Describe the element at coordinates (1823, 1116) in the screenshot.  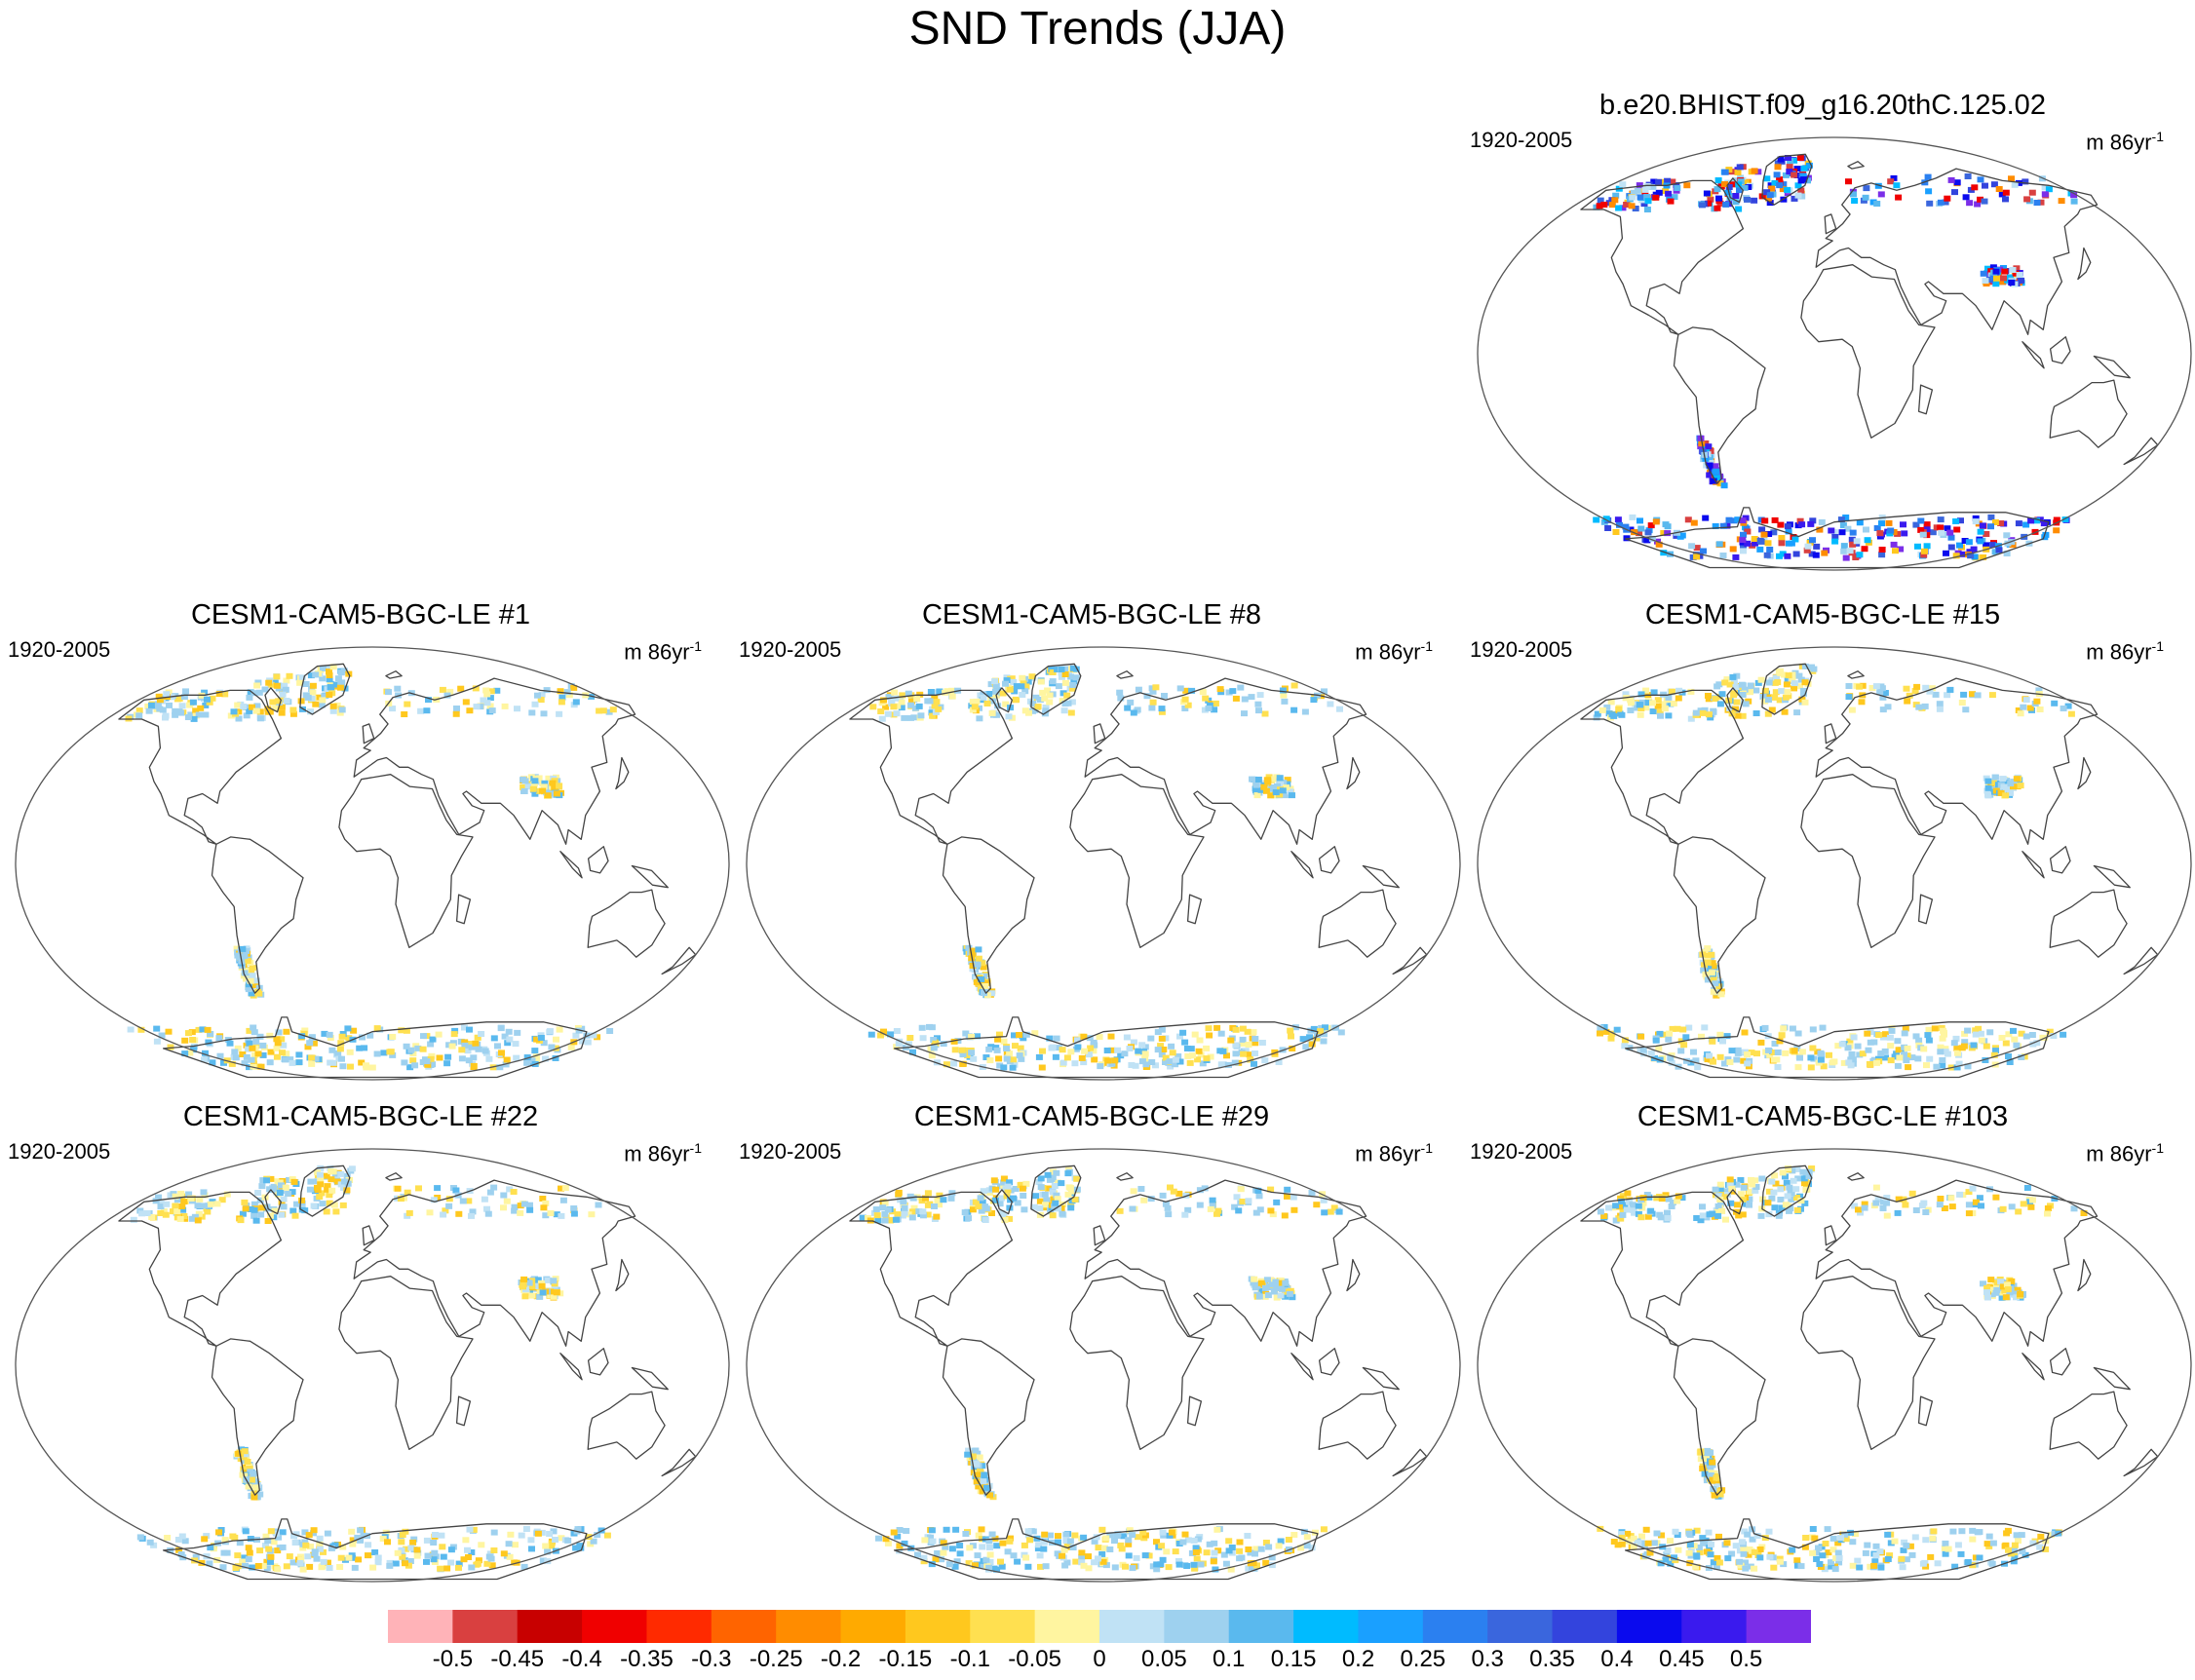
I see `panel-title: CESM1-CAM5-BGC-LE #103` at that location.